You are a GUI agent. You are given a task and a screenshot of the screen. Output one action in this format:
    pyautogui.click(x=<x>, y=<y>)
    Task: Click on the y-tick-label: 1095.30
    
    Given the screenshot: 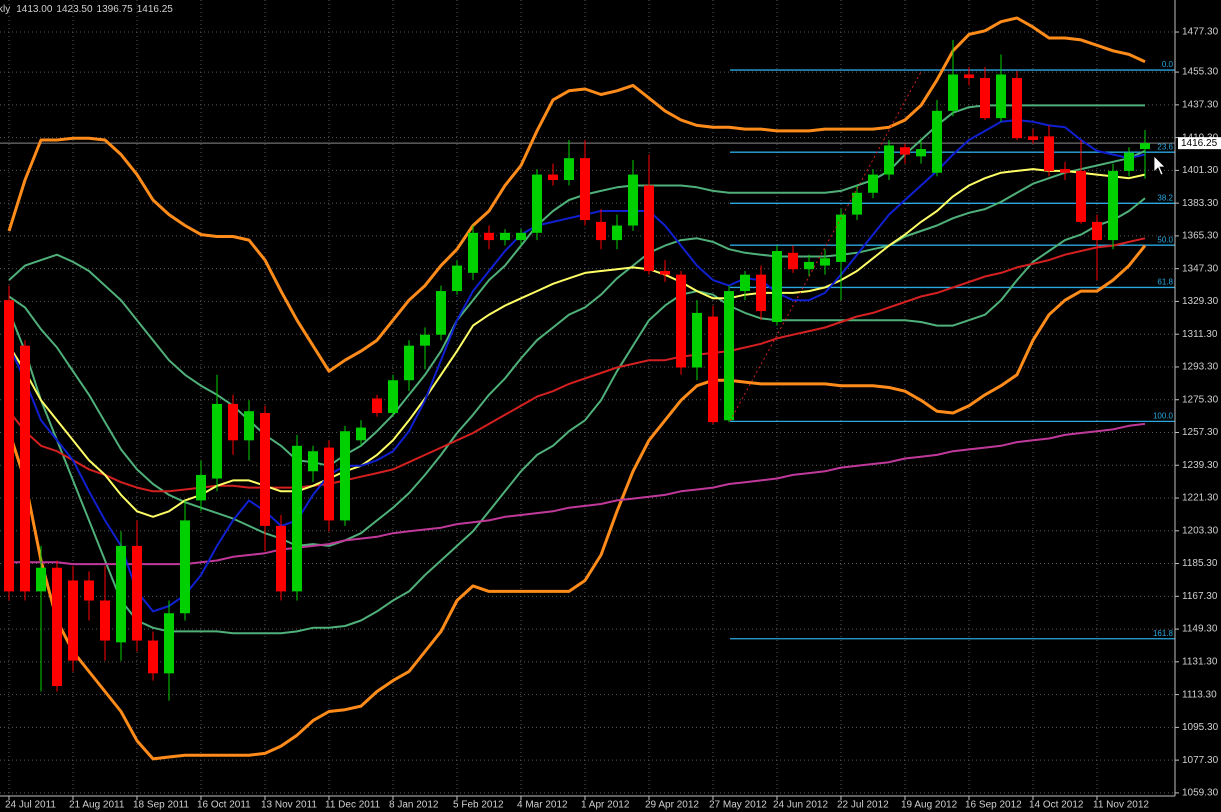 What is the action you would take?
    pyautogui.click(x=1200, y=727)
    